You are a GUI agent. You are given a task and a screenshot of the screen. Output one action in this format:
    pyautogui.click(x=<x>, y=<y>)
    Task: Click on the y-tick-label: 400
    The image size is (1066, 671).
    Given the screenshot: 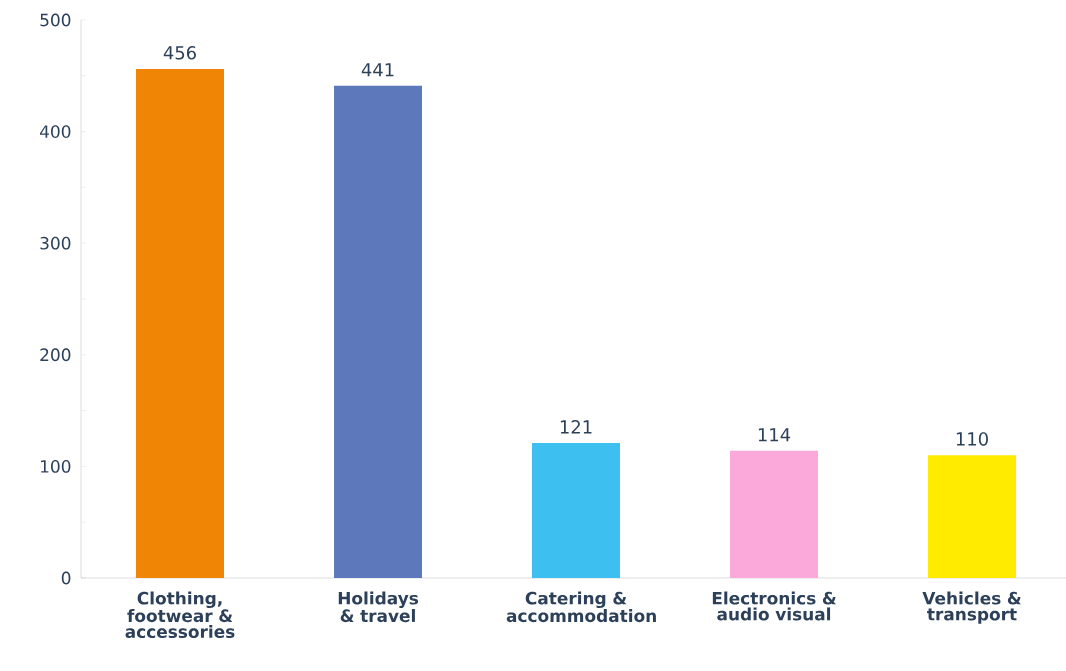 What is the action you would take?
    pyautogui.click(x=55, y=131)
    